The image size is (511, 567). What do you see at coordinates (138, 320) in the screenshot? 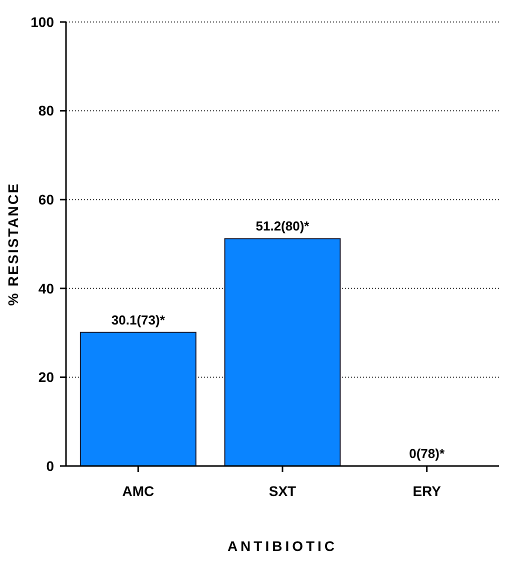
I see `data-label: 30.1(73)*` at bounding box center [138, 320].